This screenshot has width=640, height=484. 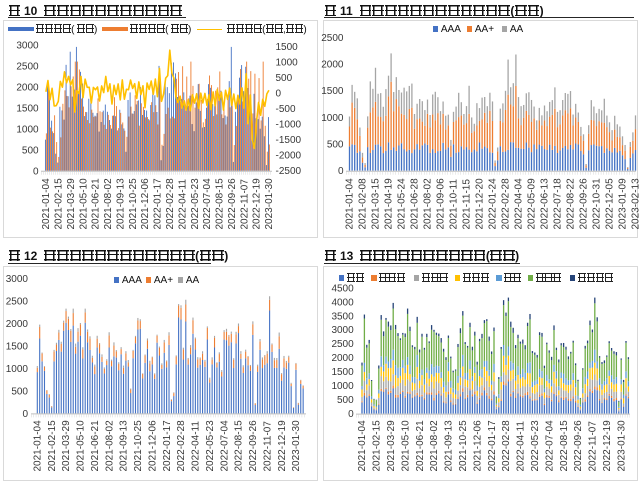 What do you see at coordinates (342, 316) in the screenshot?
I see `svg-text: 3500` at bounding box center [342, 316].